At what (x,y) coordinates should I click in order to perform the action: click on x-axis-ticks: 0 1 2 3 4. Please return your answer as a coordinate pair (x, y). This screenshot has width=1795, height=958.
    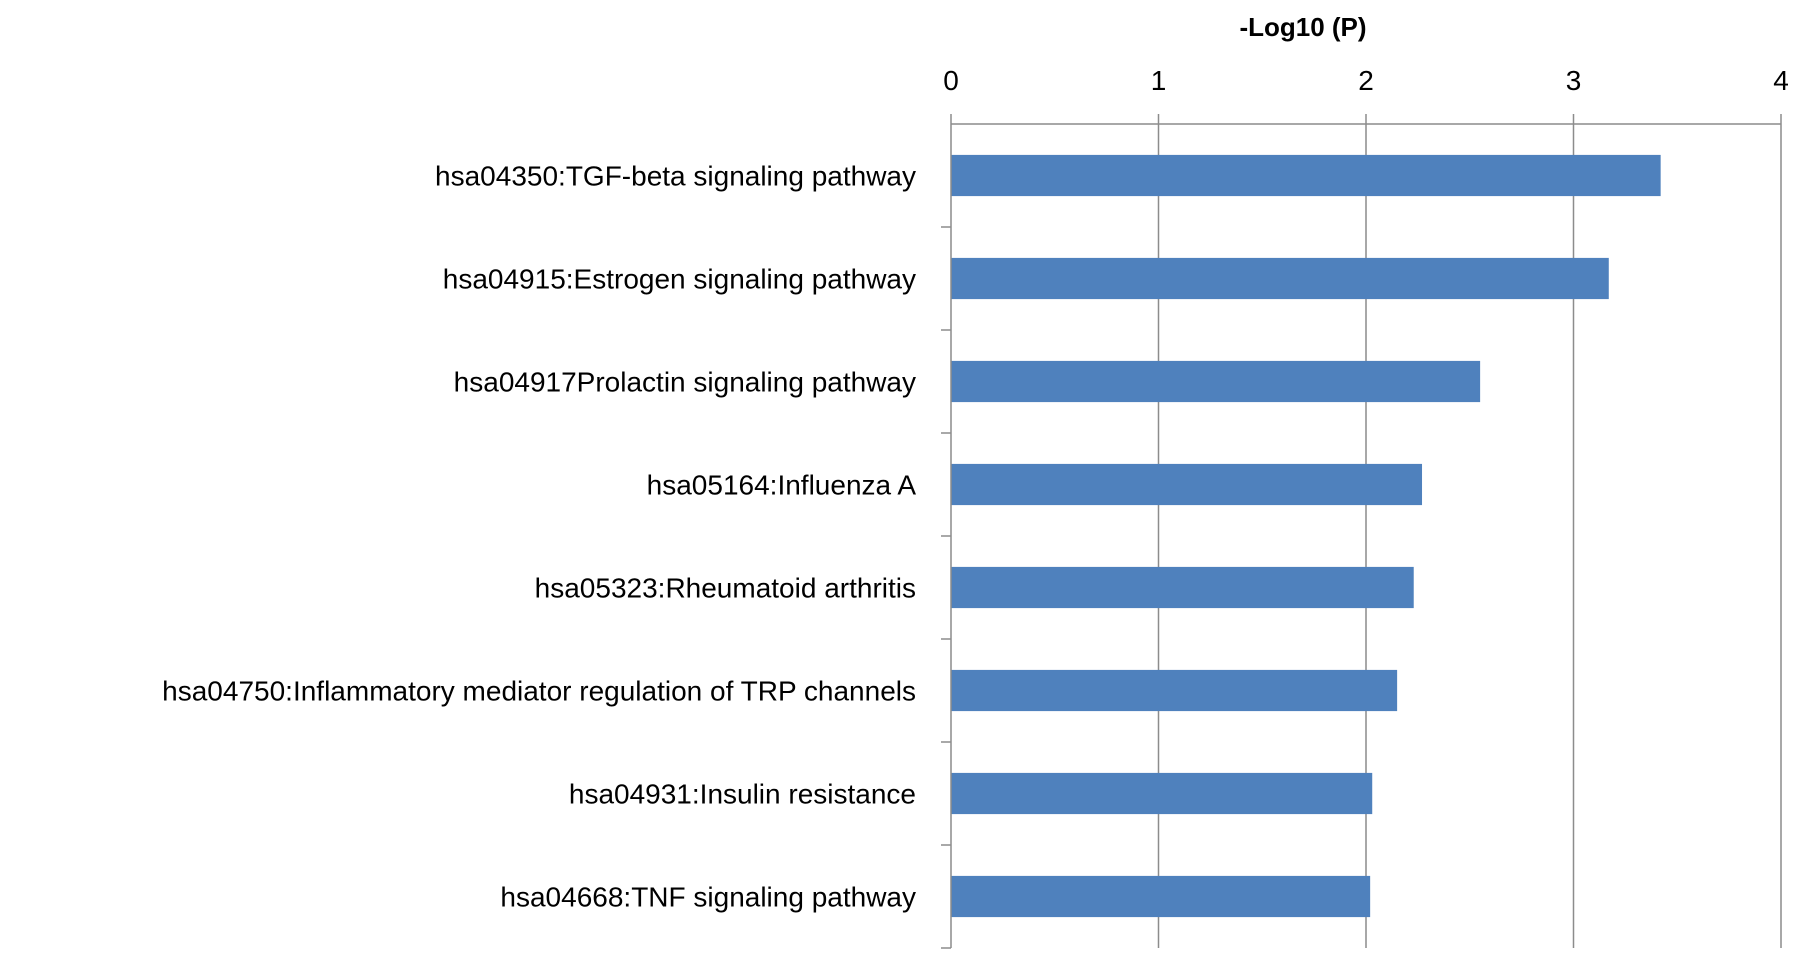
    Looking at the image, I should click on (1366, 94).